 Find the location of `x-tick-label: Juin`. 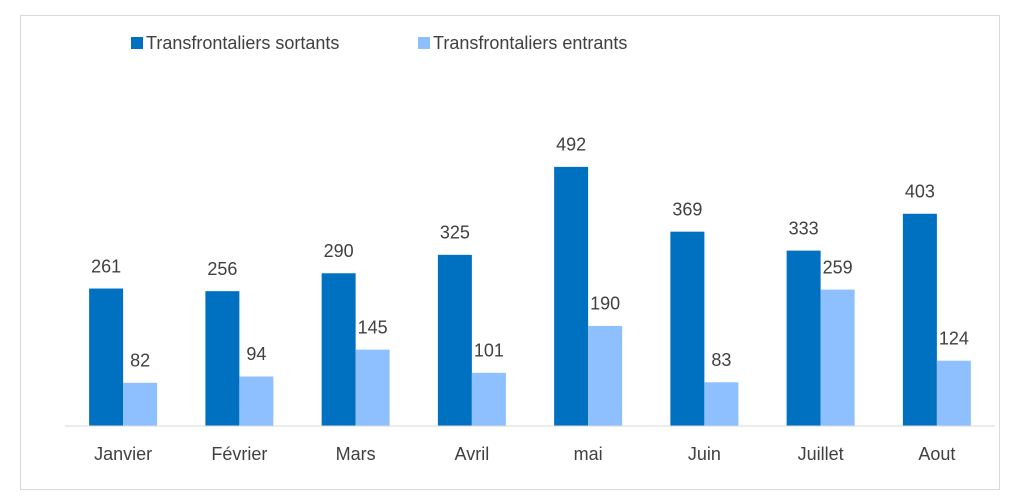

x-tick-label: Juin is located at coordinates (704, 454).